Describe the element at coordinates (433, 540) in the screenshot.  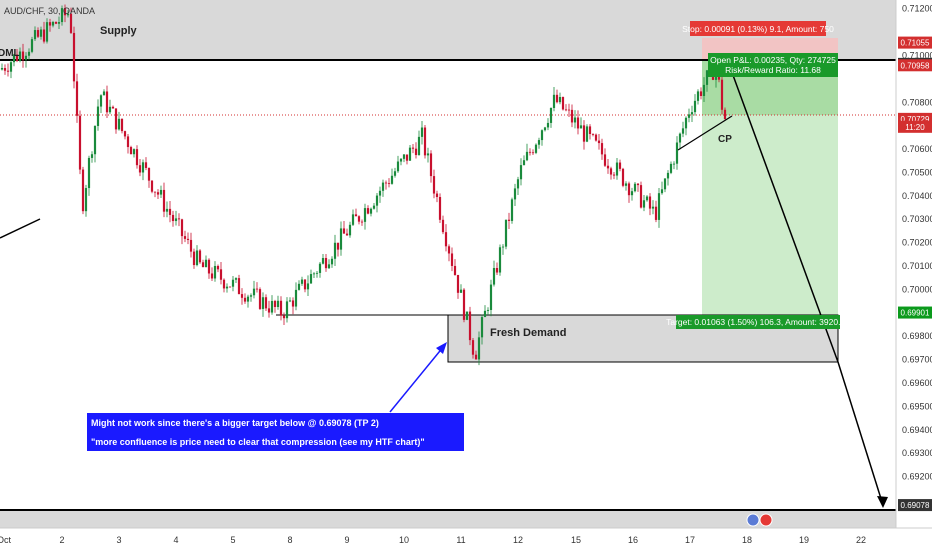
I see `x-axis: Oct 2 3 4 5 8 9 10 11 12 15 16 17 18 19 22` at that location.